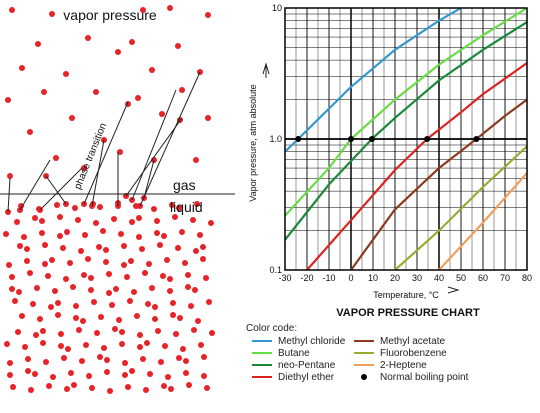  Describe the element at coordinates (184, 185) in the screenshot. I see `gas-label: gas` at that location.